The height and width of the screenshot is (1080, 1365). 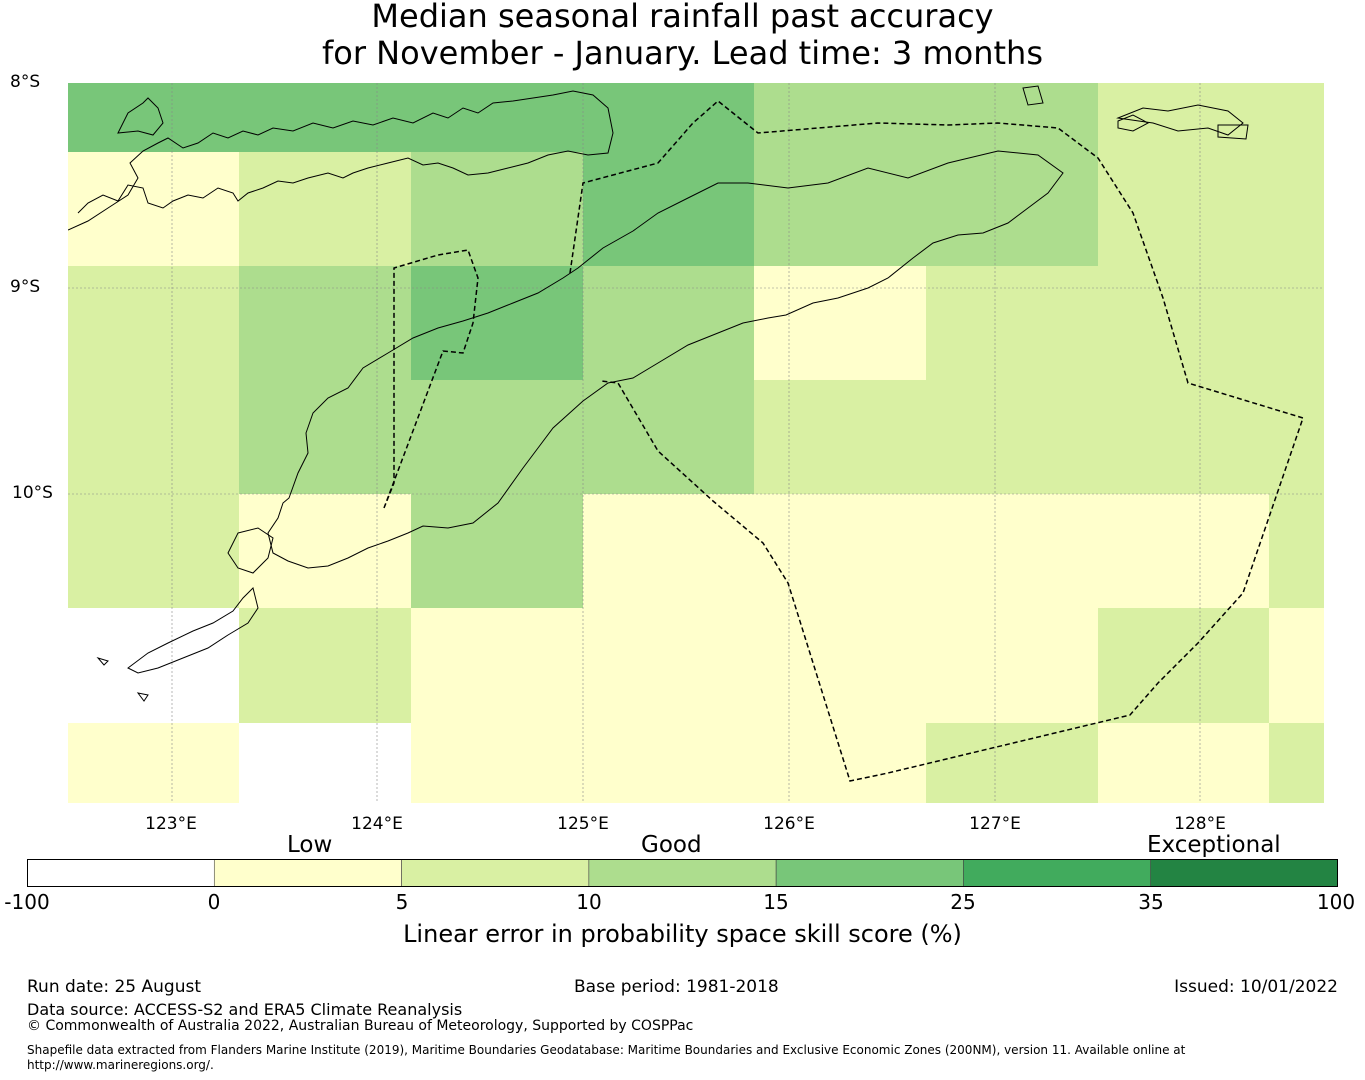 I want to click on grid-cell-r3-c3, so click(x=668, y=437).